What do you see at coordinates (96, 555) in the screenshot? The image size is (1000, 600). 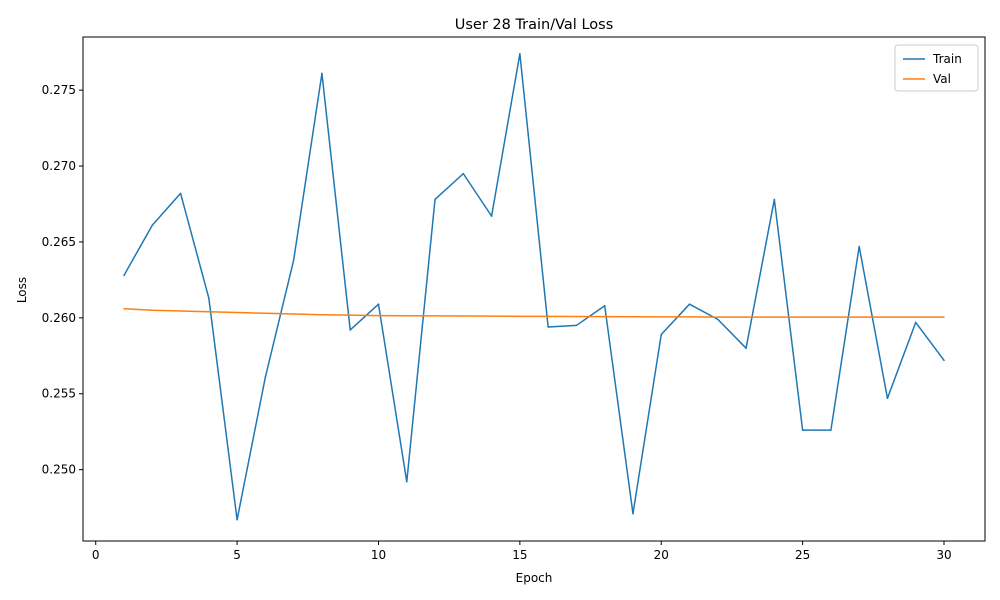 I see `x-tick-label: 0` at bounding box center [96, 555].